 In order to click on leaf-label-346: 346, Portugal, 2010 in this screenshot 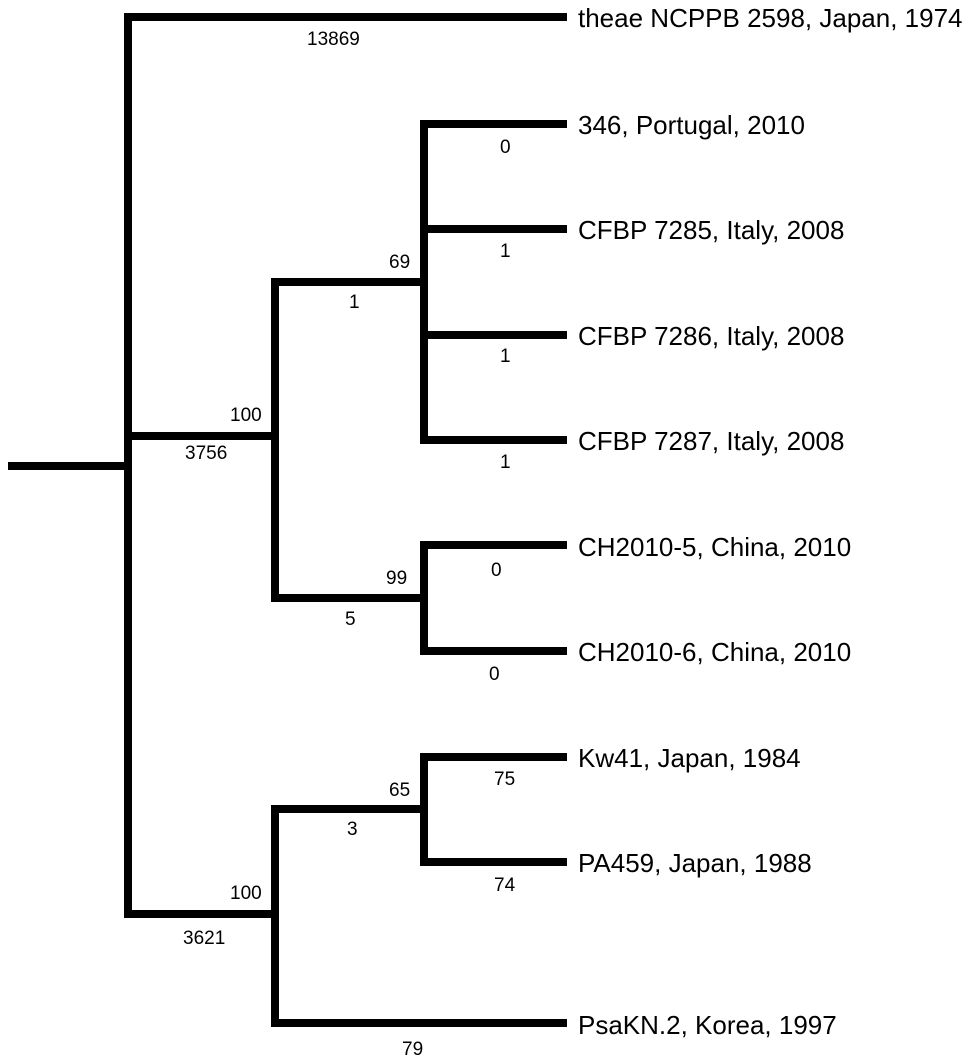, I will do `click(691, 125)`.